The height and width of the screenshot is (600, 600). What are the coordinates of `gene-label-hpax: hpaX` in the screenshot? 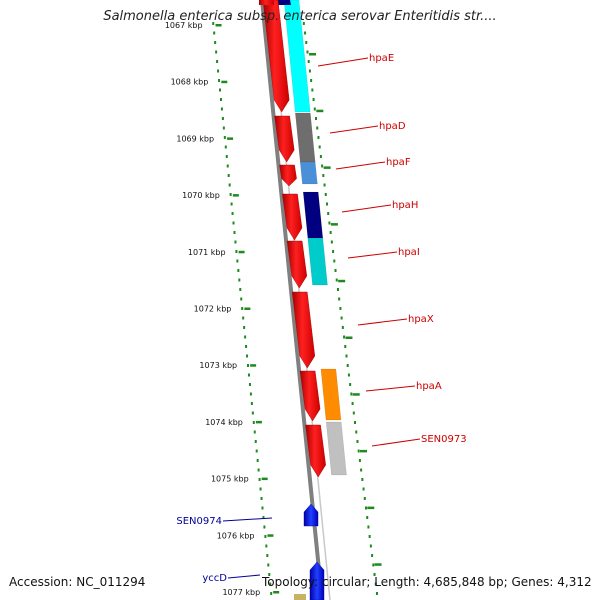 It's located at (421, 319).